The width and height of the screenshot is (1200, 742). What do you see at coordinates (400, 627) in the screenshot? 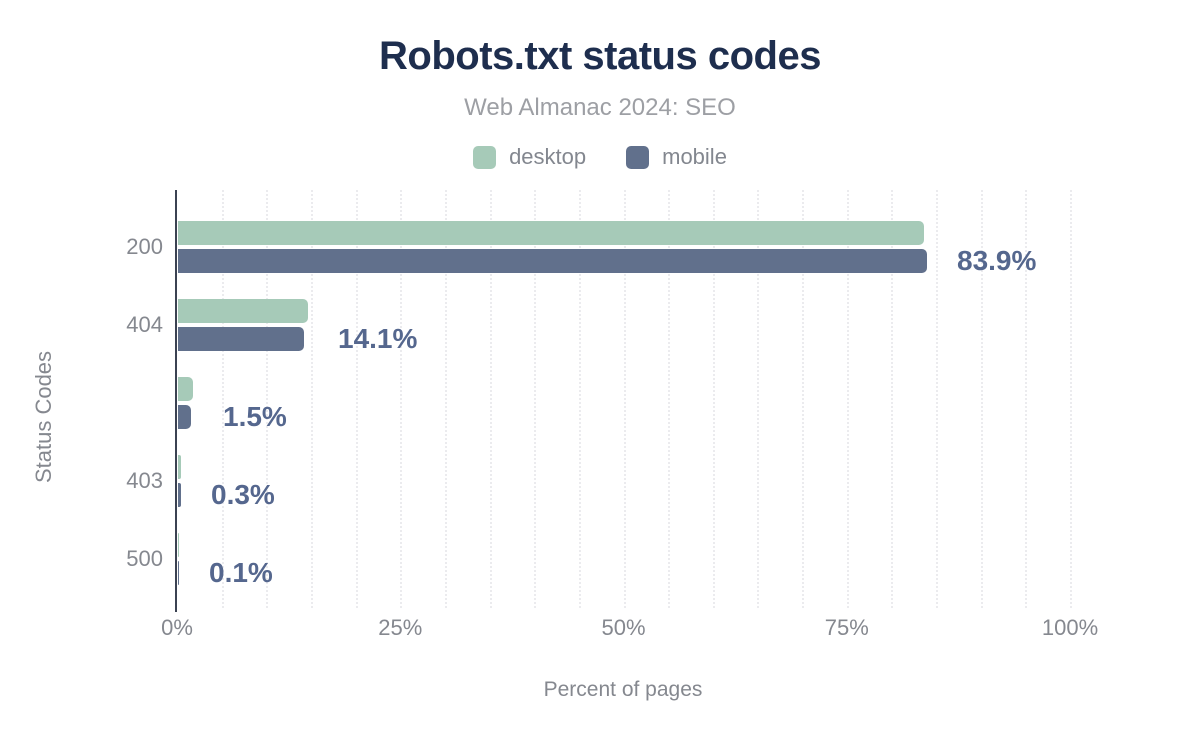
I see `x-tick-label: 25%` at bounding box center [400, 627].